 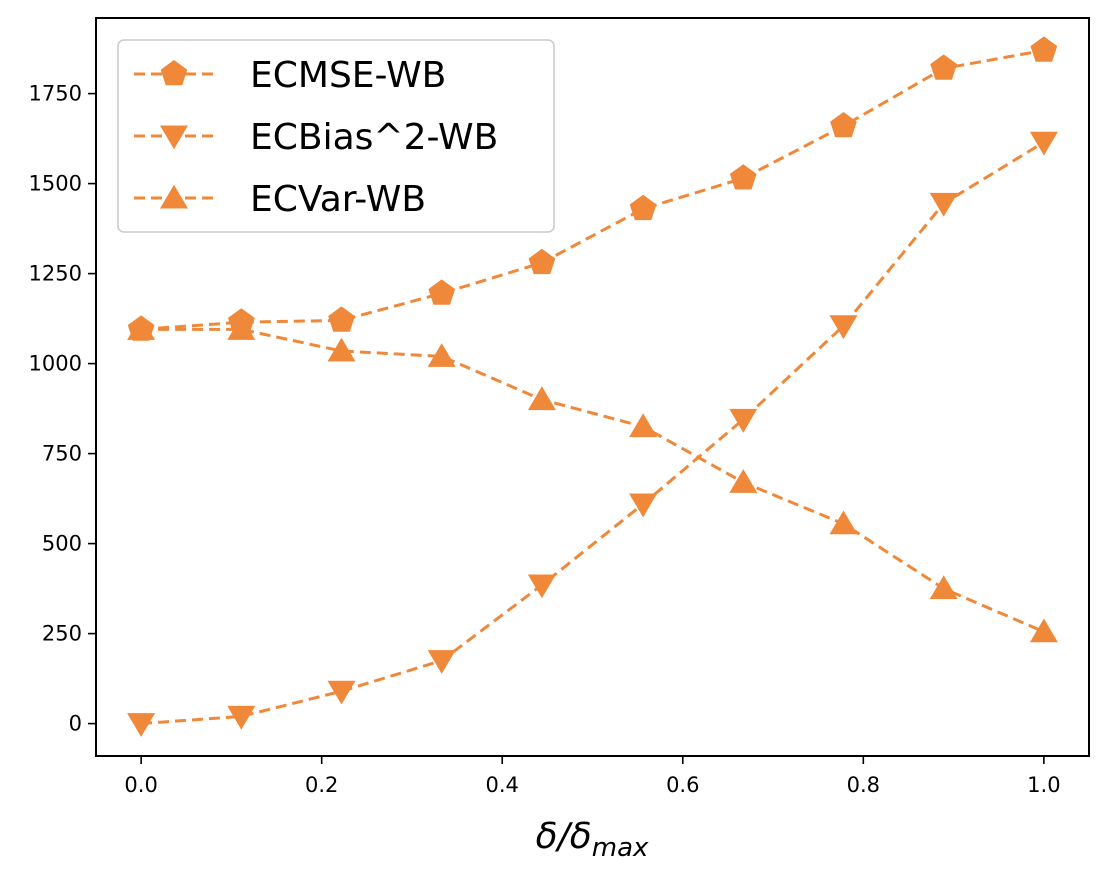 I want to click on legend-box, so click(x=336, y=136).